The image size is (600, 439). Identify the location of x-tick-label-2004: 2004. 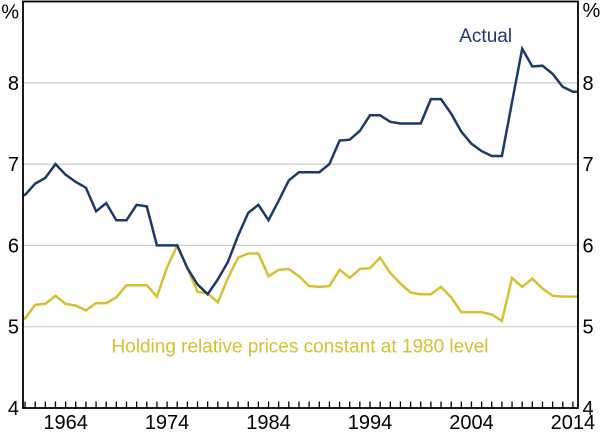
(471, 423).